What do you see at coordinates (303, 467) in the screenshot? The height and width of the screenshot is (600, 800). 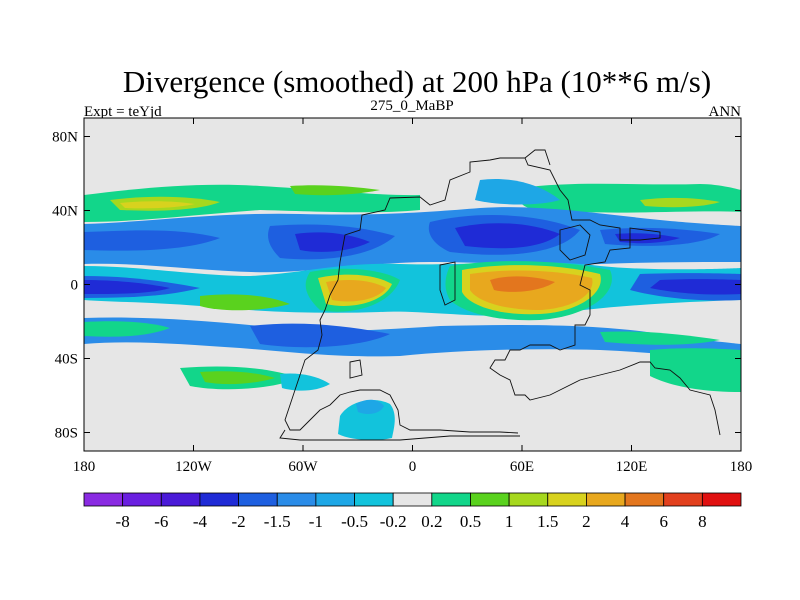 I see `lon-tick-label: 60W` at bounding box center [303, 467].